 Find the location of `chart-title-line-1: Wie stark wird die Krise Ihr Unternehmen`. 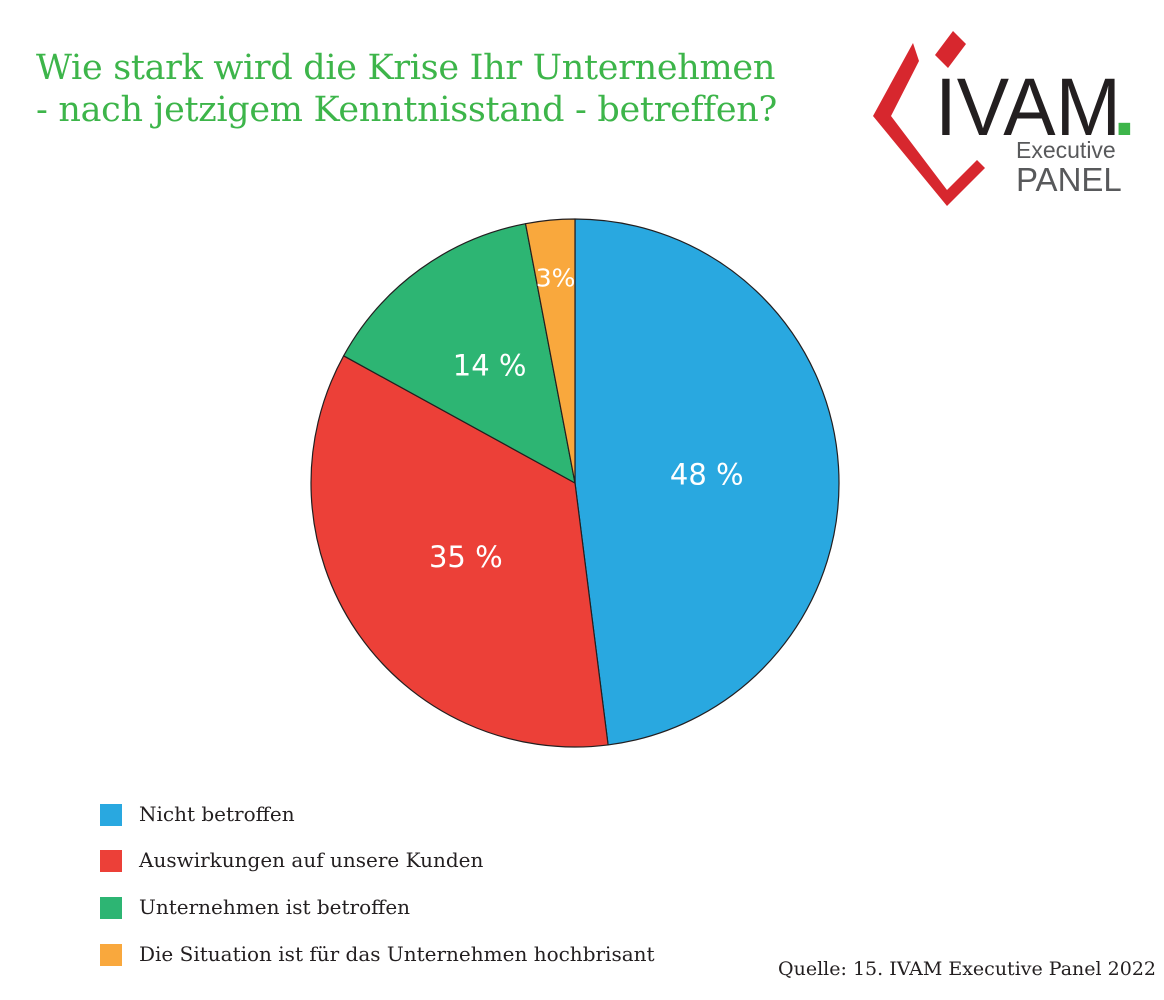

chart-title-line-1: Wie stark wird die Krise Ihr Unternehmen is located at coordinates (406, 68).